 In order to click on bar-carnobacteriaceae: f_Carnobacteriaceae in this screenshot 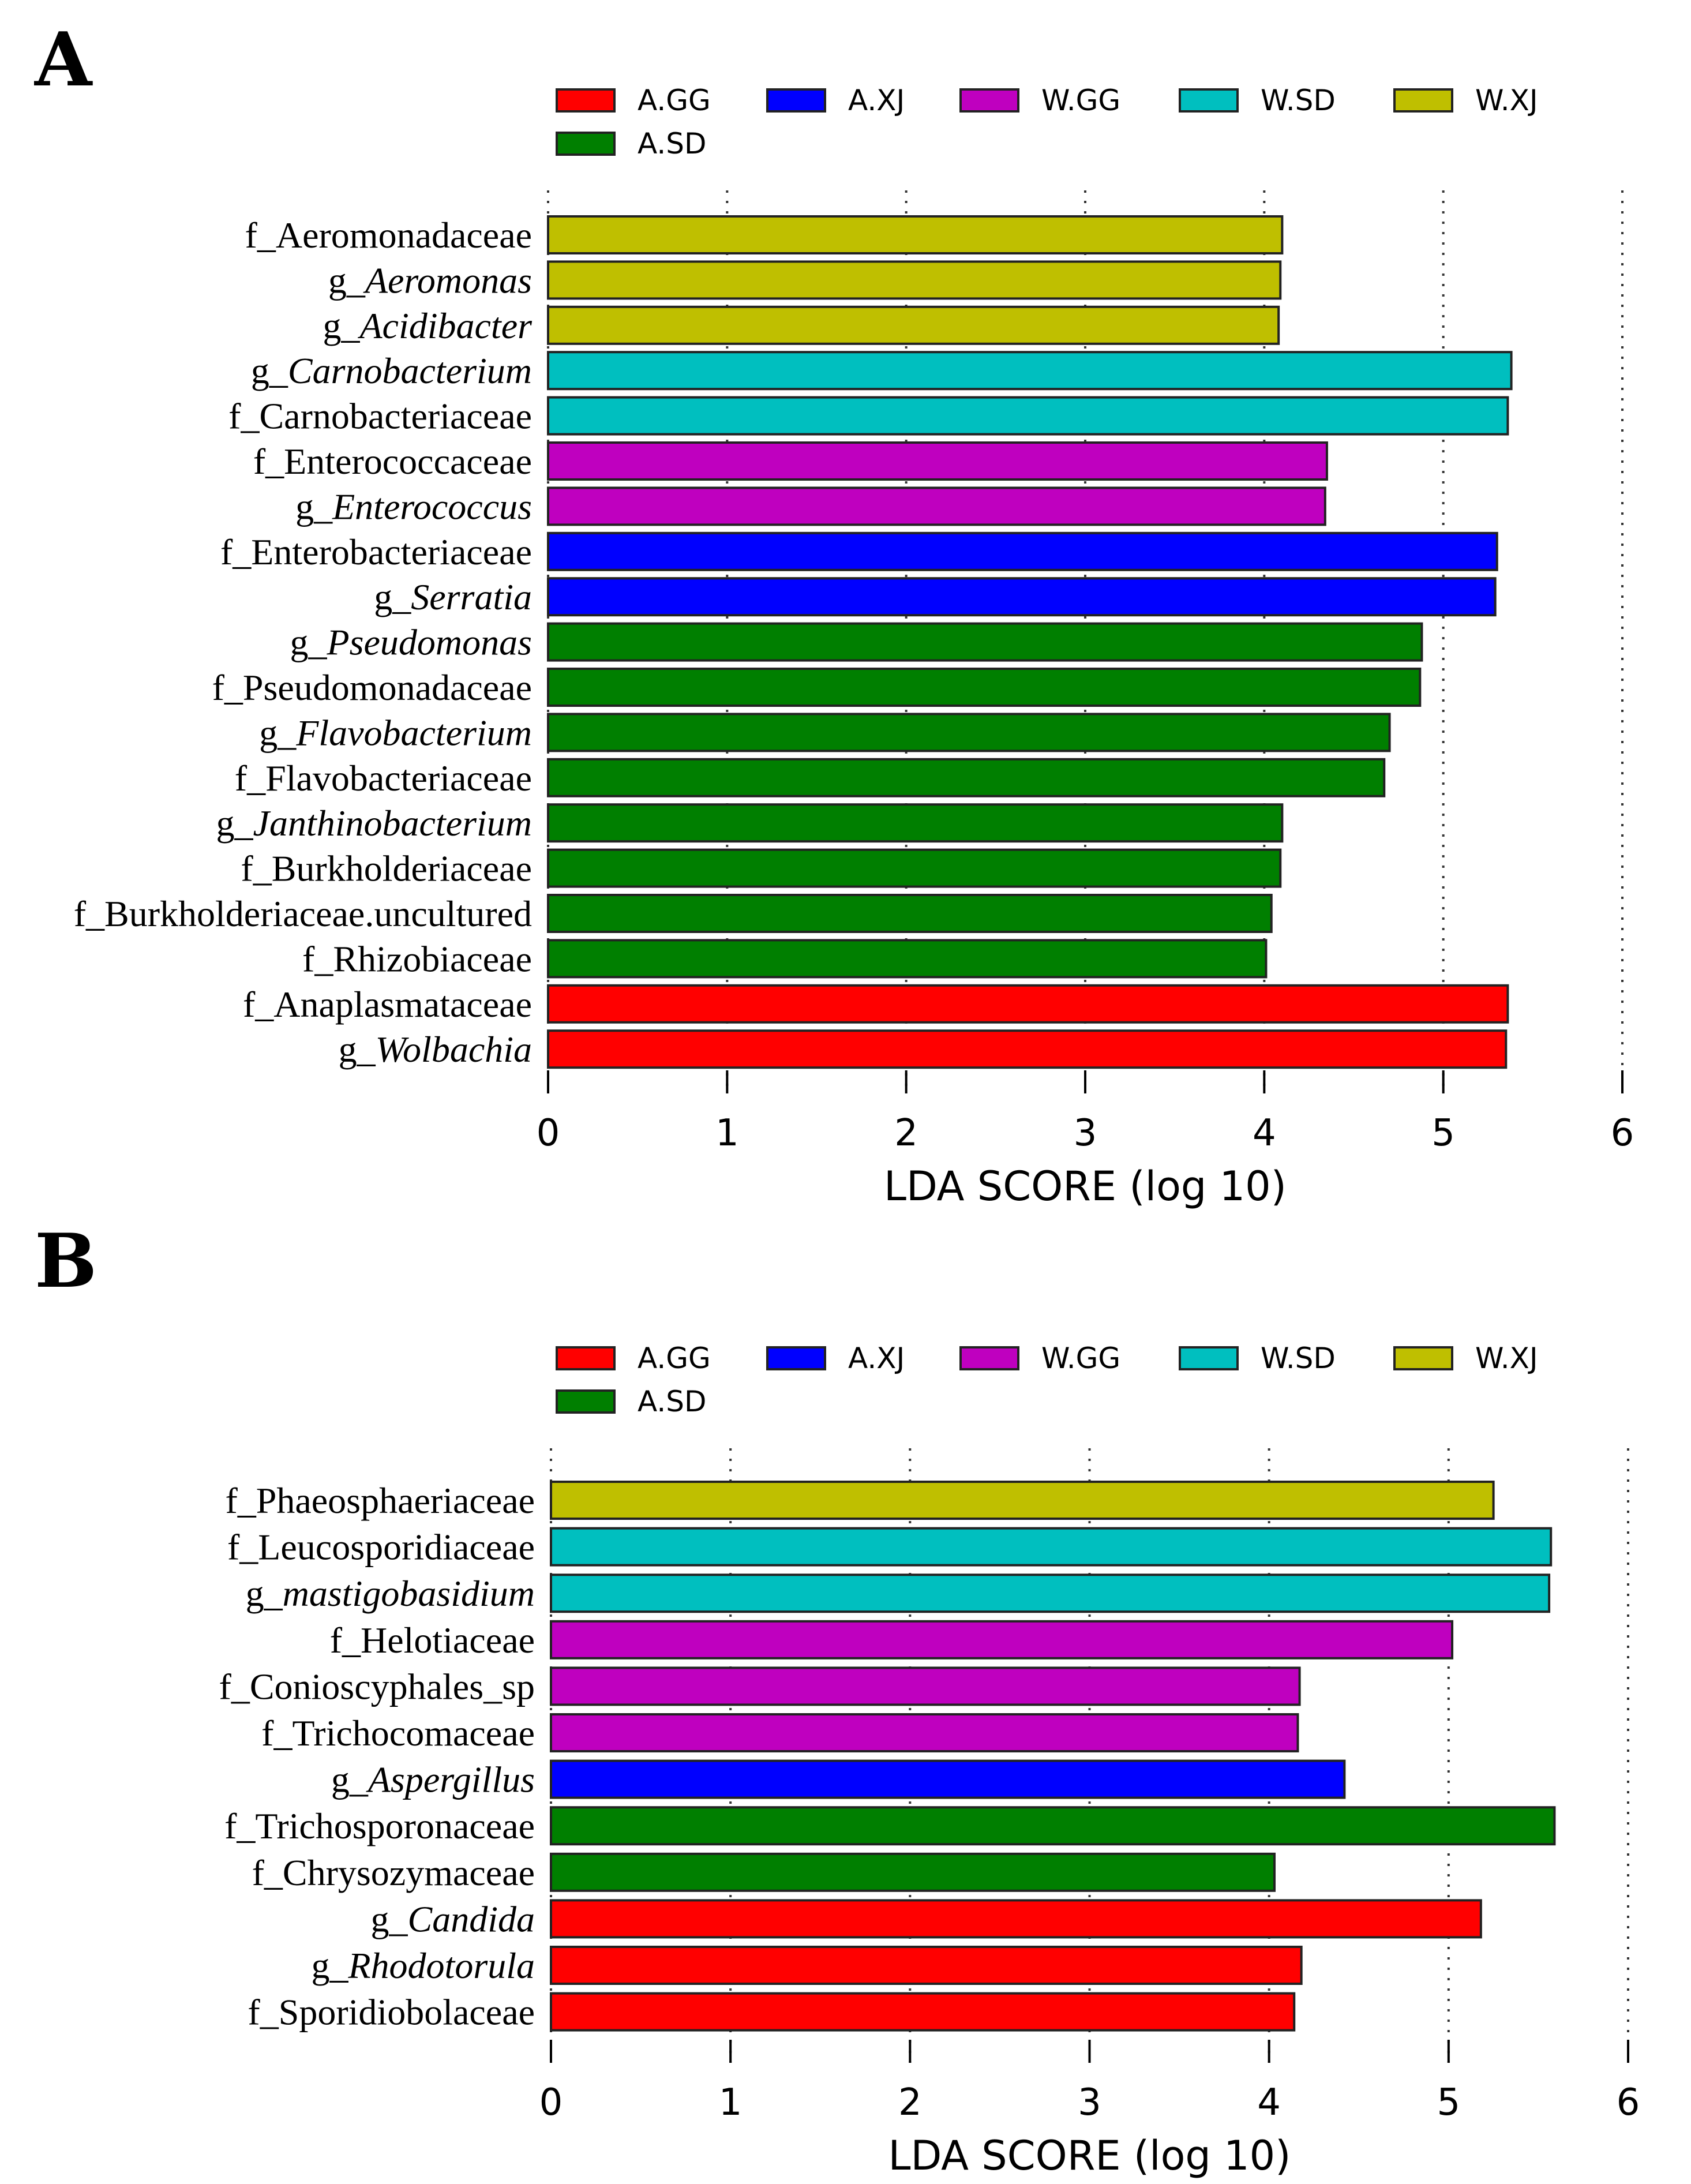, I will do `click(869, 416)`.